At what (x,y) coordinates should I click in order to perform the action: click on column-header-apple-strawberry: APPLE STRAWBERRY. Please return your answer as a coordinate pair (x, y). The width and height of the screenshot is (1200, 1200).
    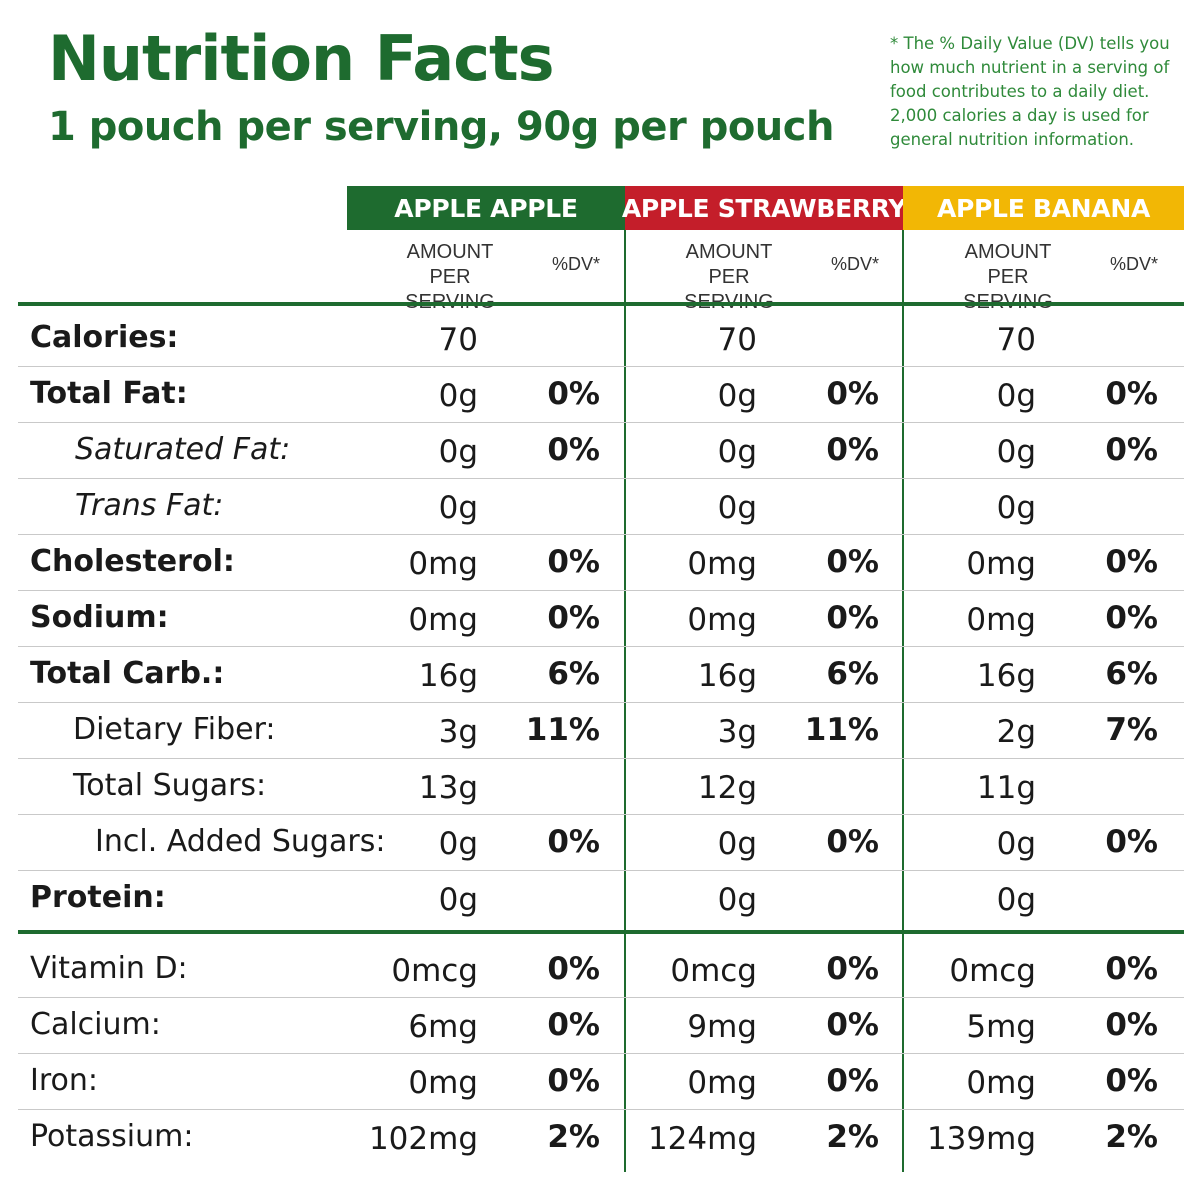
    Looking at the image, I should click on (764, 208).